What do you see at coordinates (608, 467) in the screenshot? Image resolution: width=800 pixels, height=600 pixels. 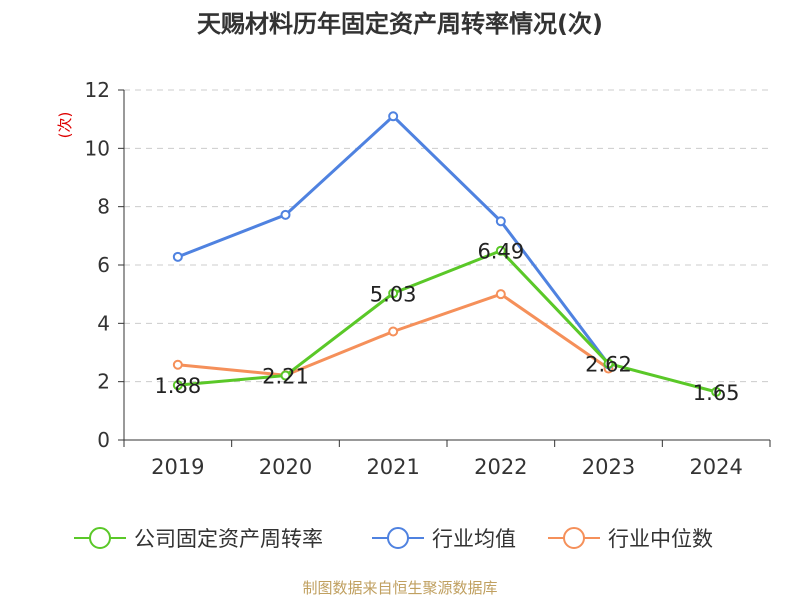 I see `x-tick-label-2023: 2023` at bounding box center [608, 467].